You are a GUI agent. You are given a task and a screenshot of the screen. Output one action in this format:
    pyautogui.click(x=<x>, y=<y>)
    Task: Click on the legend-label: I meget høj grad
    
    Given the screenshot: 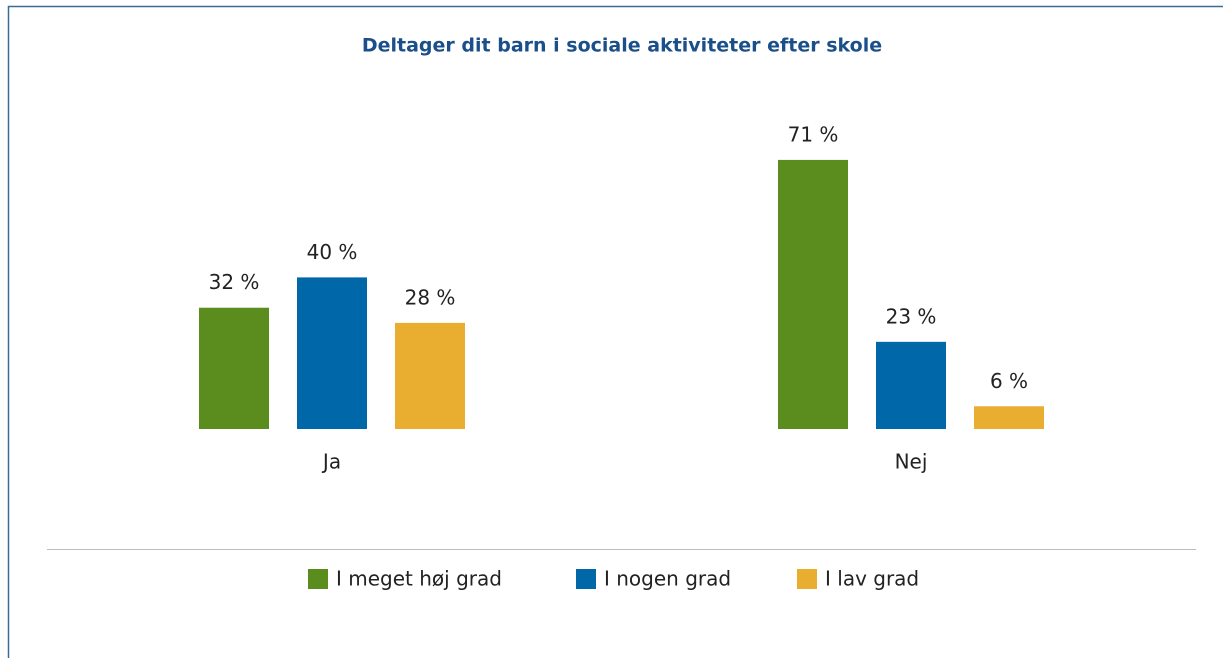 What is the action you would take?
    pyautogui.click(x=419, y=579)
    